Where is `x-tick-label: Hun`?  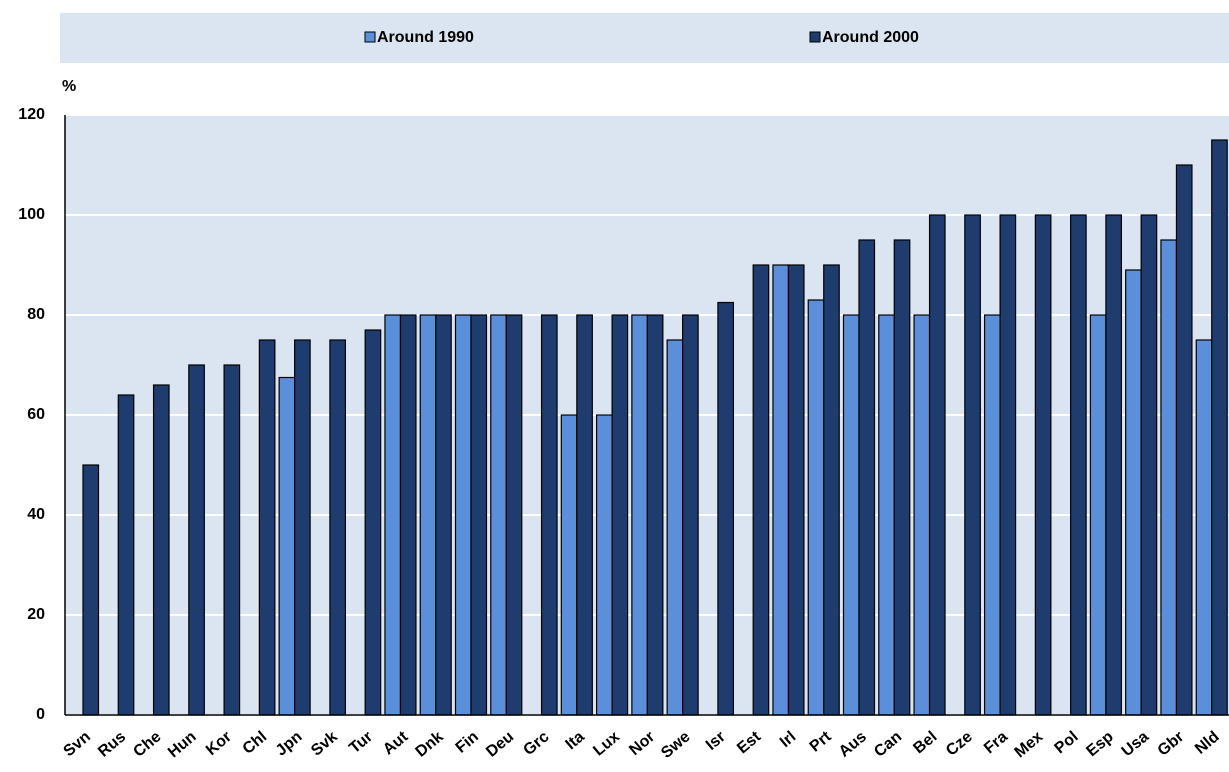 x-tick-label: Hun is located at coordinates (182, 744).